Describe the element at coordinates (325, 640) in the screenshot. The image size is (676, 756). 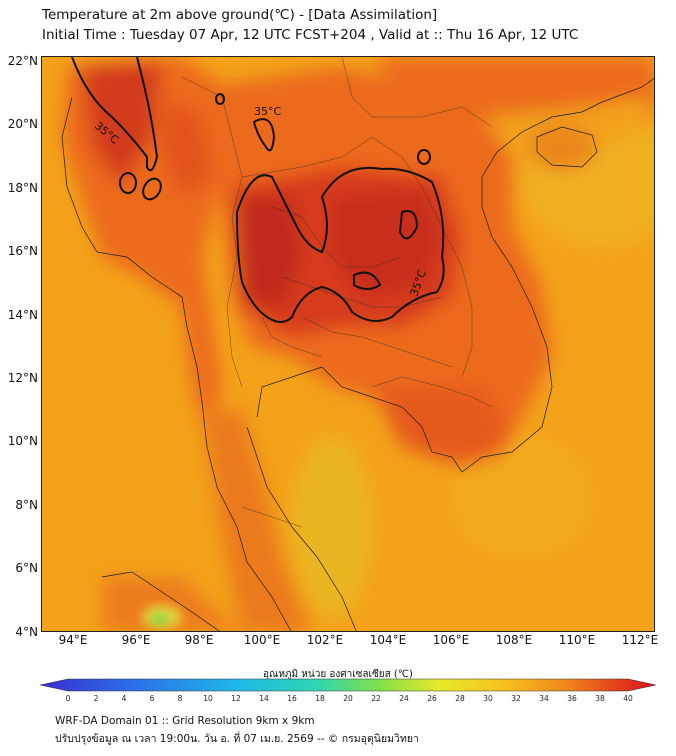
I see `lon-label: 102°E` at that location.